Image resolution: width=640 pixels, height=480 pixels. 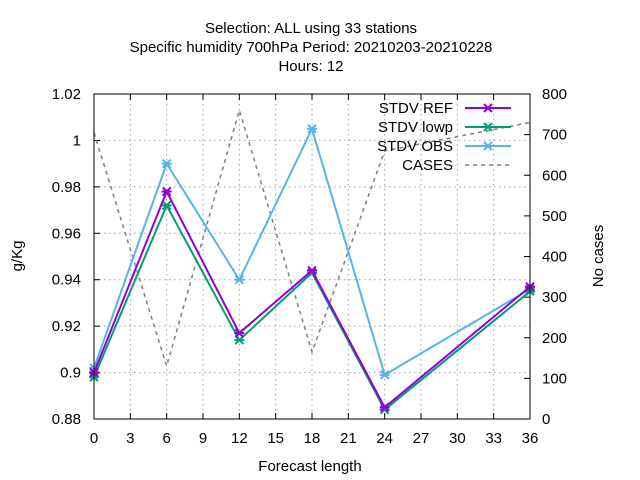 What do you see at coordinates (203, 438) in the screenshot?
I see `x-tick-label: 9` at bounding box center [203, 438].